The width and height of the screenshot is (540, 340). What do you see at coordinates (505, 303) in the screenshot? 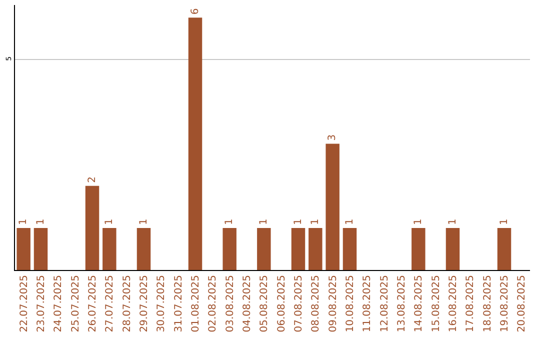
I see `x-tick-label: 19.08.2025` at bounding box center [505, 303].